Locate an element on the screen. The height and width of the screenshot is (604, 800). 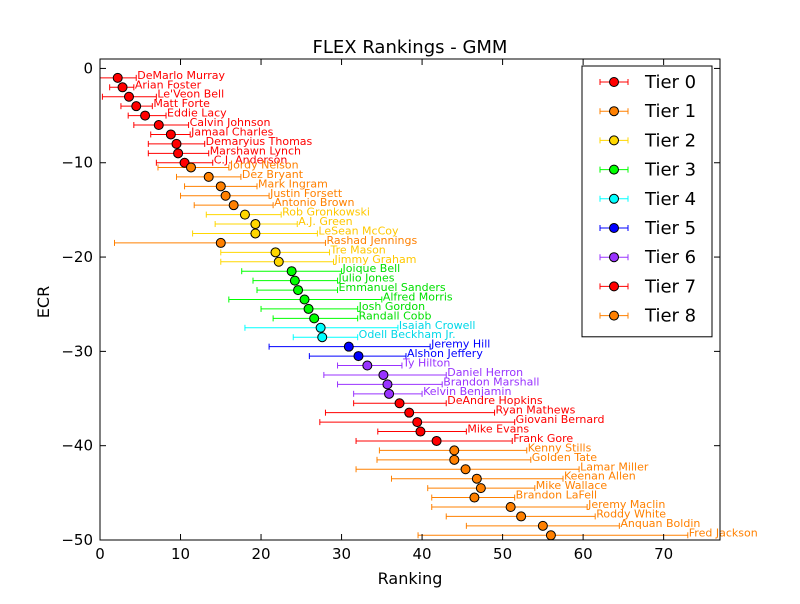
x-tick-label: 40 is located at coordinates (422, 554).